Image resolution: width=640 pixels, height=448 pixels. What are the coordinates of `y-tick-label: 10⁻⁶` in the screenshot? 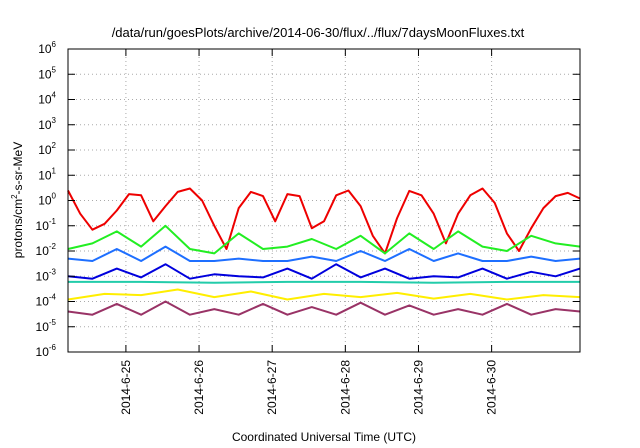 It's located at (46, 351).